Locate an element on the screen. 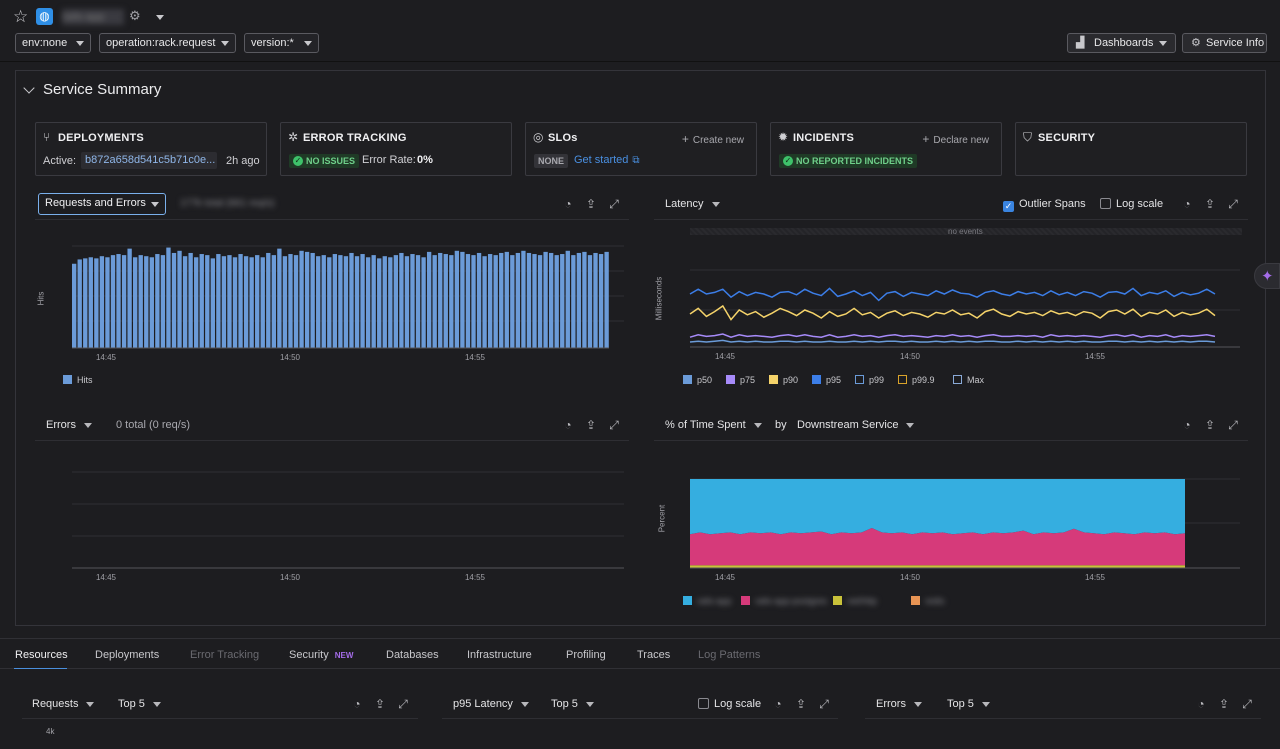 This screenshot has width=1280, height=749. deployments-title: DEPLOYMENTS is located at coordinates (101, 138).